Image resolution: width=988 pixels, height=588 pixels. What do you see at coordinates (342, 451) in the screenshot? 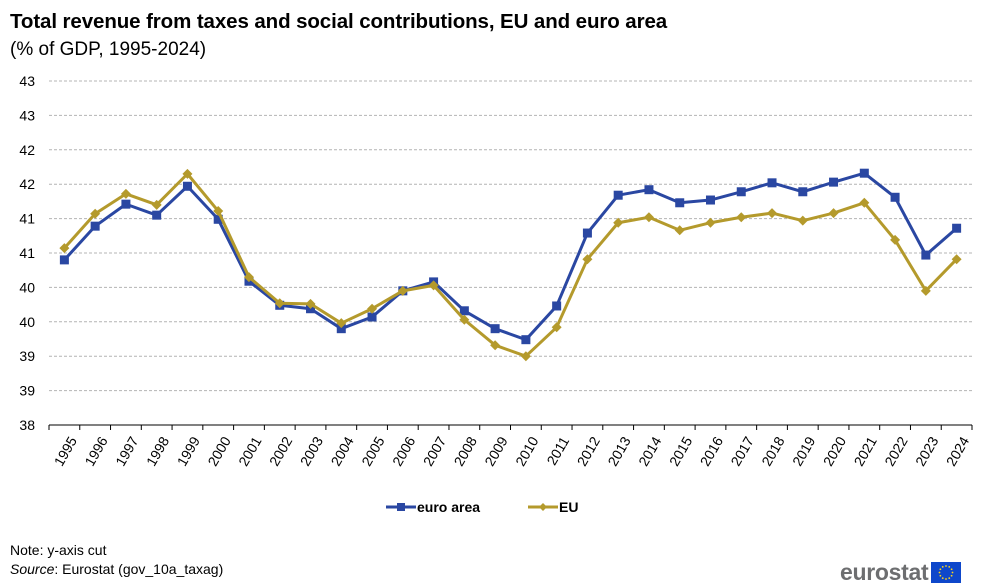
I see `x-tick-label: 2004` at bounding box center [342, 451].